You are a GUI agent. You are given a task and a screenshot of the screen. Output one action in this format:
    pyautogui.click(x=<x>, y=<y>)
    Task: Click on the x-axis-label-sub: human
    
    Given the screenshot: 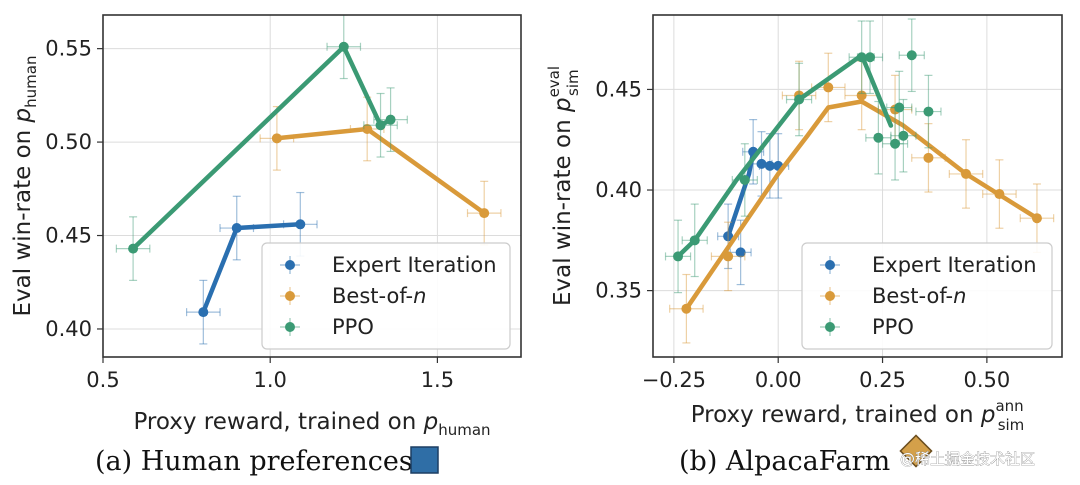 What is the action you would take?
    pyautogui.click(x=464, y=430)
    